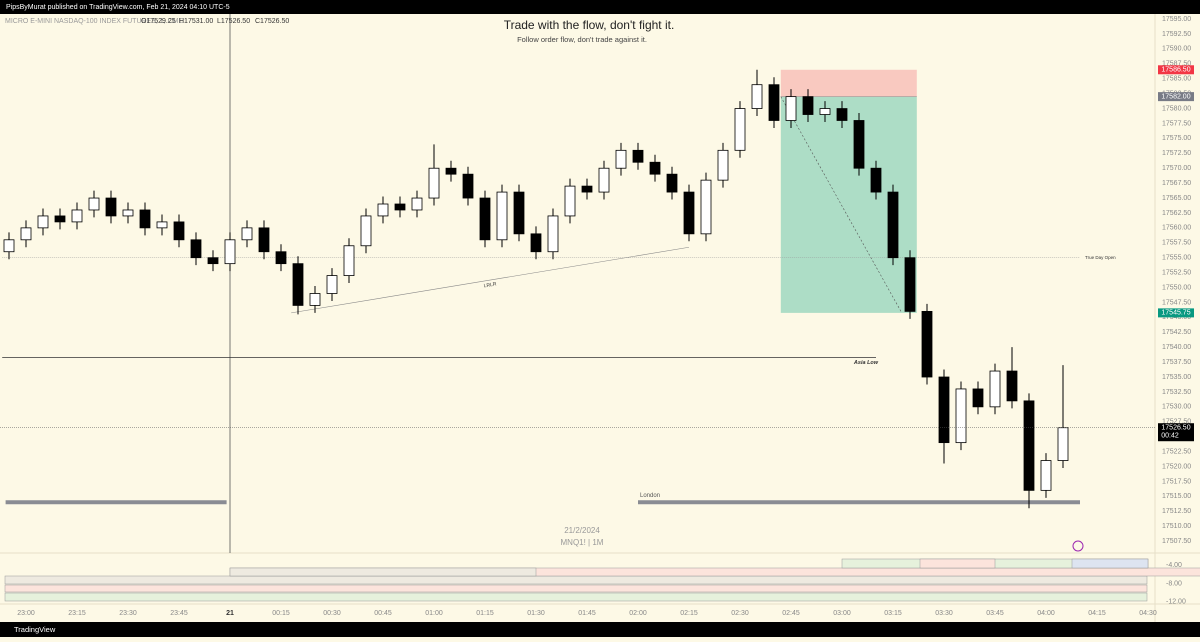  Describe the element at coordinates (35, 629) in the screenshot. I see `brand: TradingView` at that location.